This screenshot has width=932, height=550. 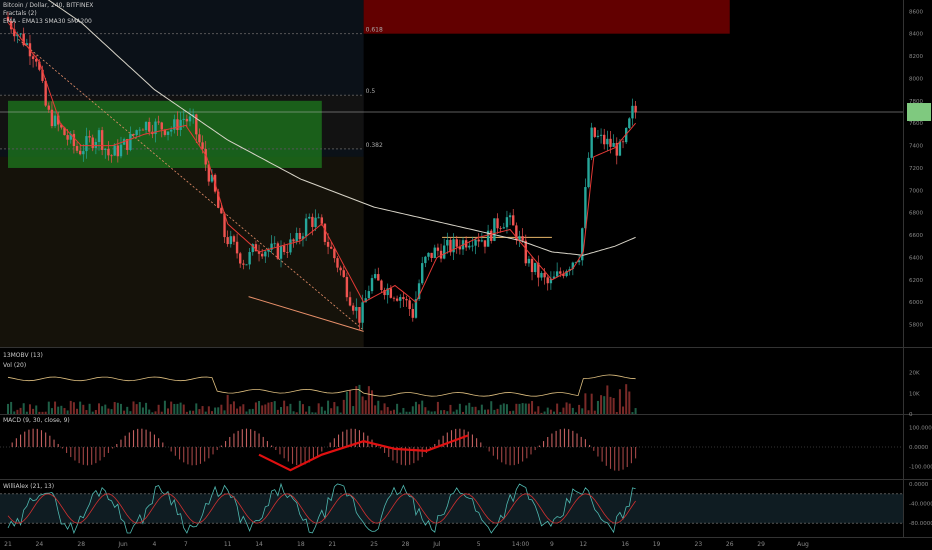 What do you see at coordinates (916, 147) in the screenshot?
I see `price-tick-6: 7400` at bounding box center [916, 147].